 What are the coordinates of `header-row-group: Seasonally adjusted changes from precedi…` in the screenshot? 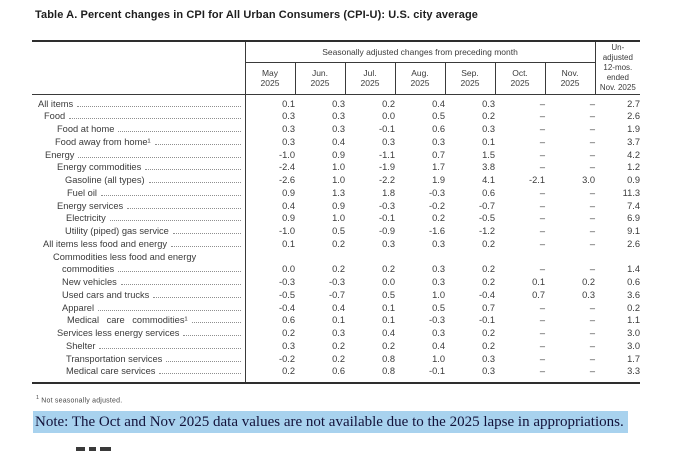 It's located at (336, 67).